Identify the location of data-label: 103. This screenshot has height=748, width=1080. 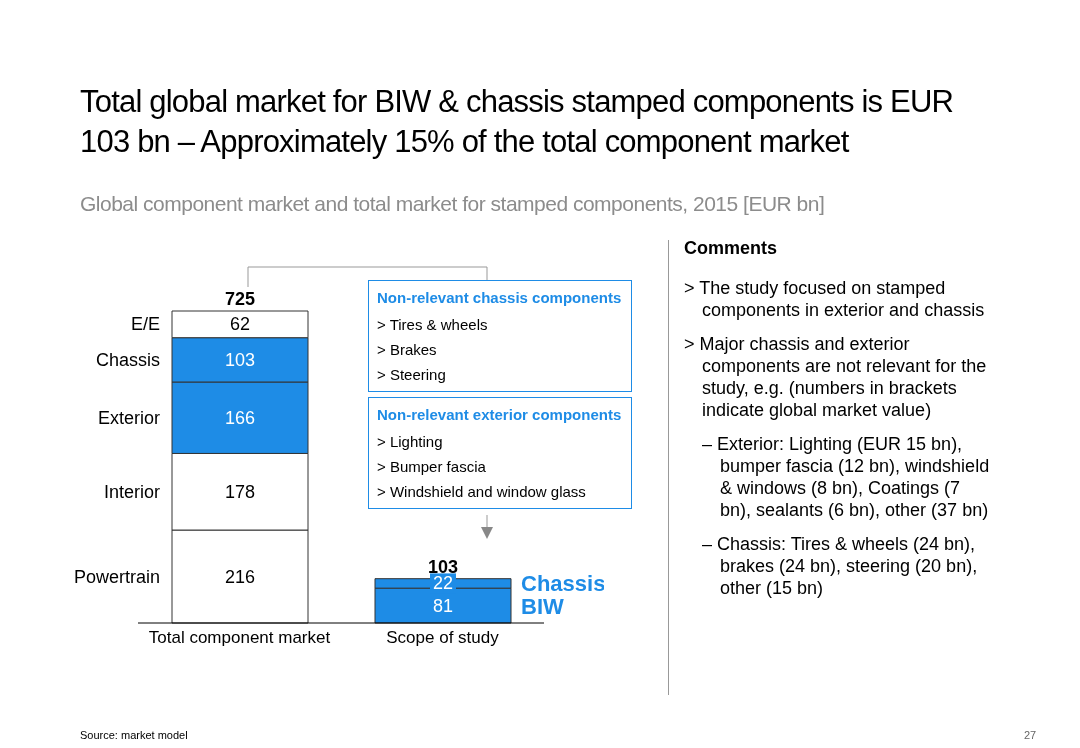
(240, 359).